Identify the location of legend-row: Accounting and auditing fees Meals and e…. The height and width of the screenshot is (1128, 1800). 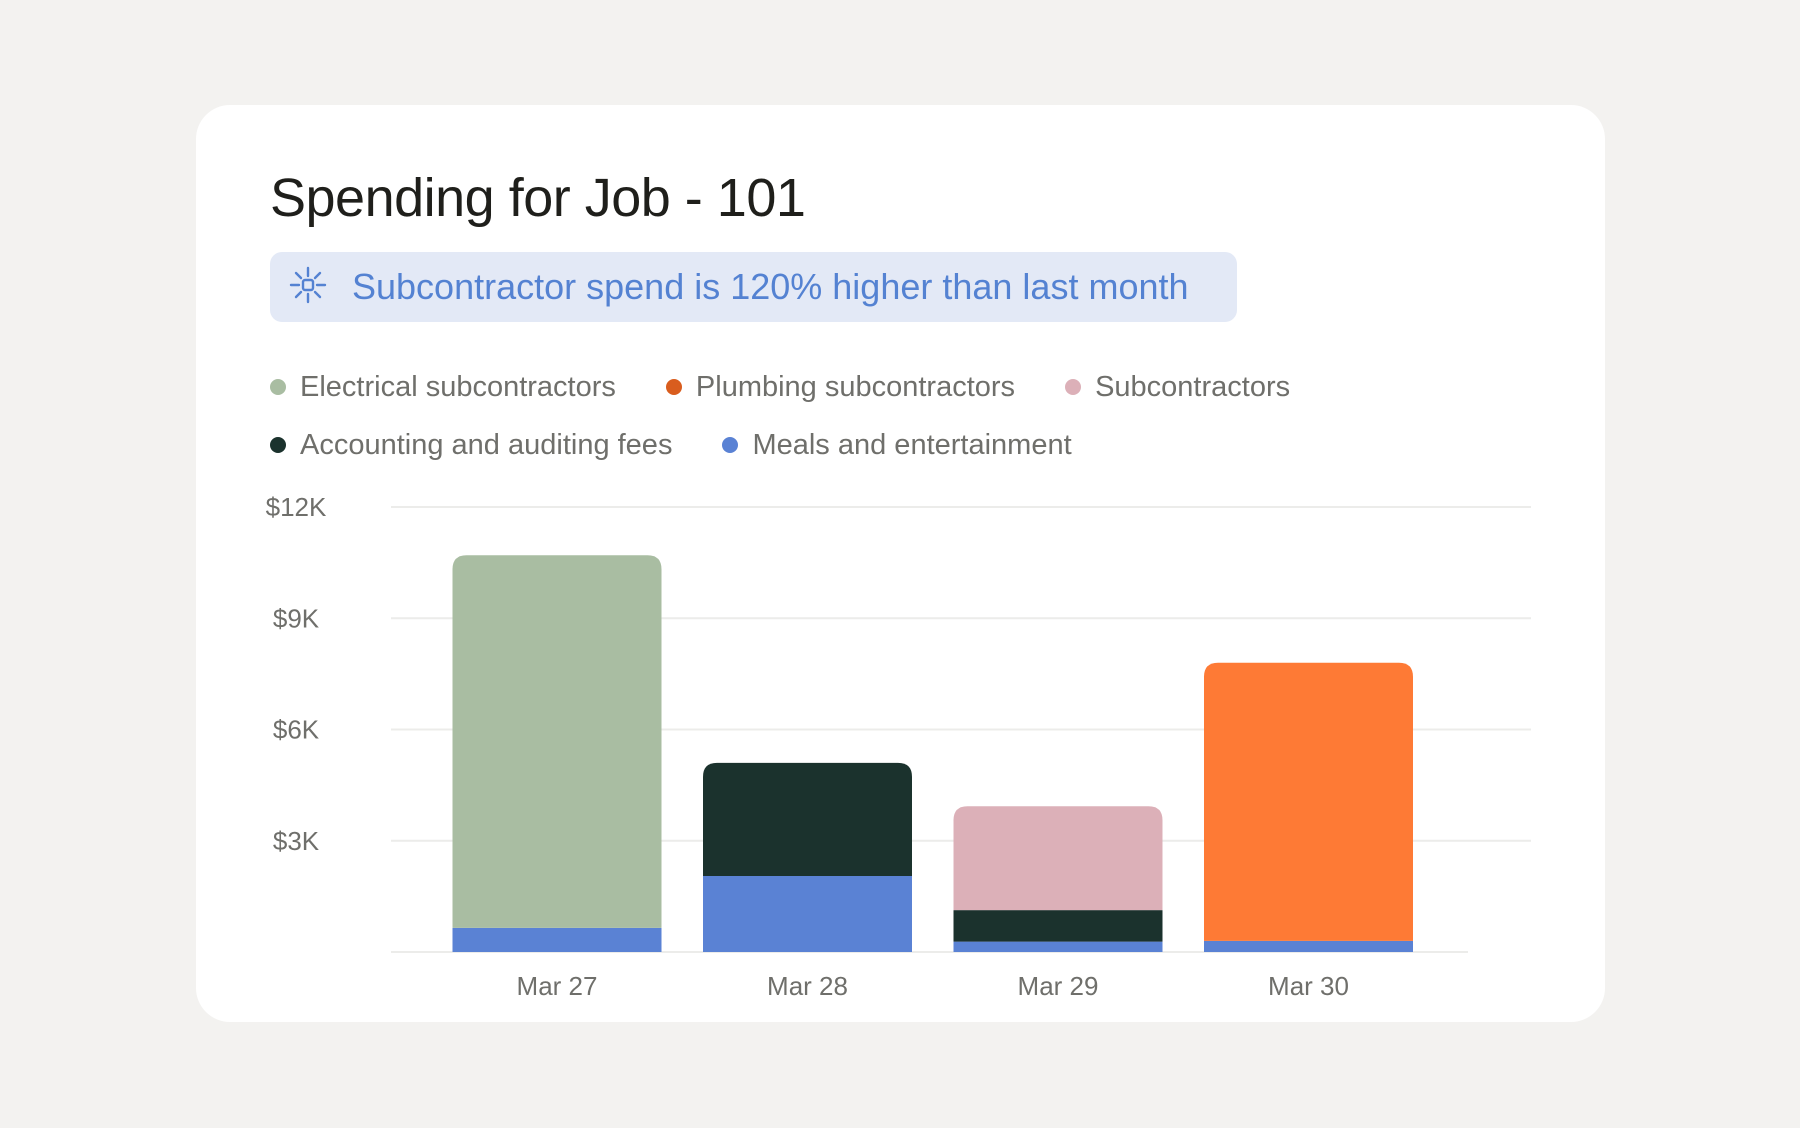
(870, 445).